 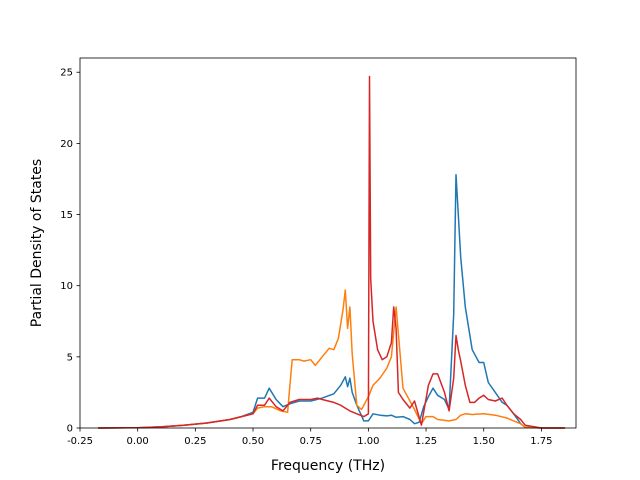 I want to click on x-tick-label: 0.00, so click(x=138, y=441).